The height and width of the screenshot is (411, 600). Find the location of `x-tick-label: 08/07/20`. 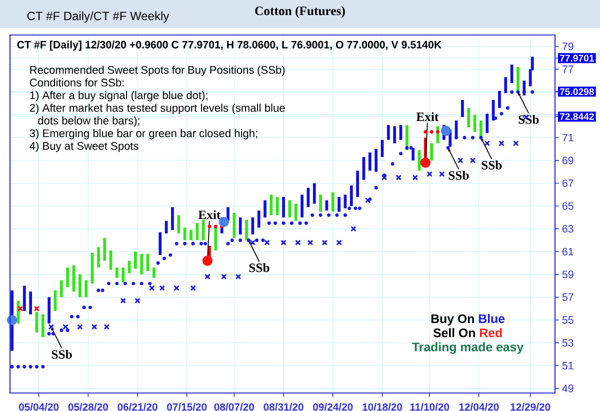

x-tick-label: 08/07/20 is located at coordinates (234, 407).